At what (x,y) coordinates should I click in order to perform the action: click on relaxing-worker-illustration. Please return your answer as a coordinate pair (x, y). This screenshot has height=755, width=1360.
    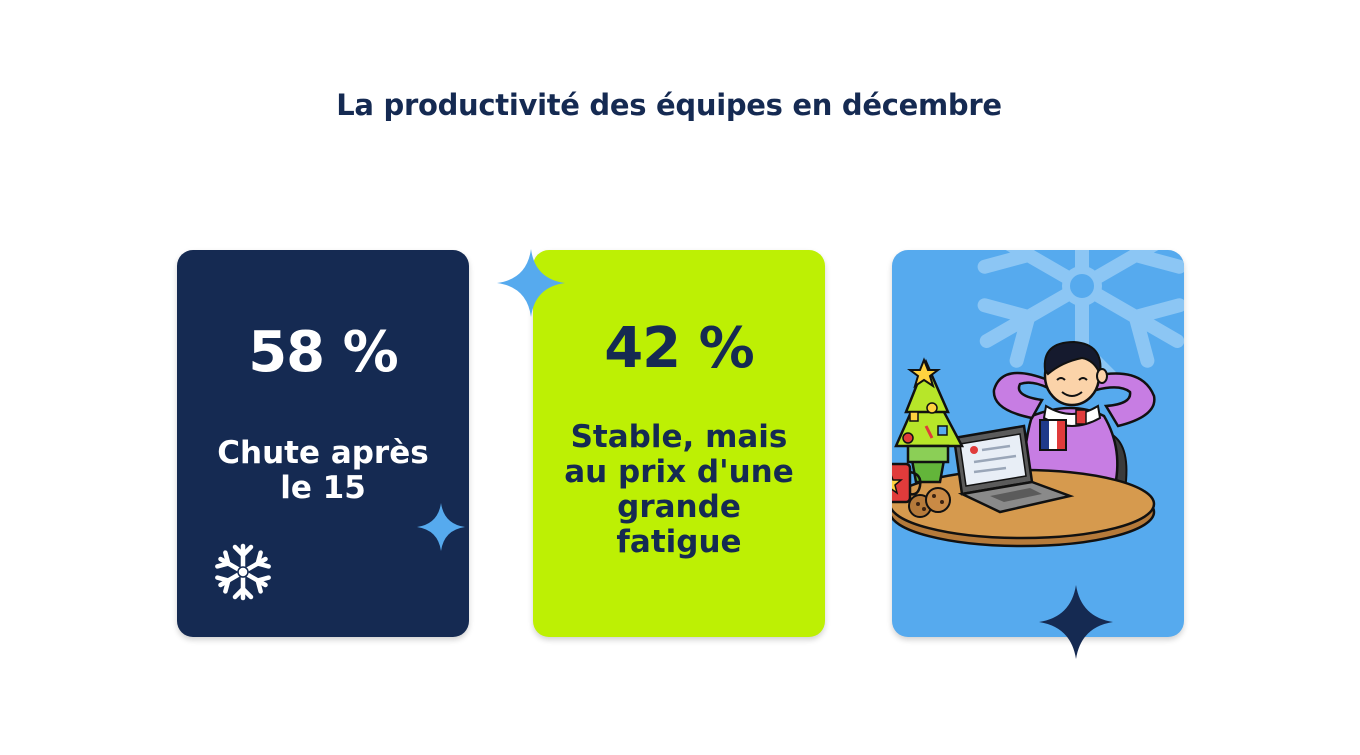
    Looking at the image, I should click on (1038, 399).